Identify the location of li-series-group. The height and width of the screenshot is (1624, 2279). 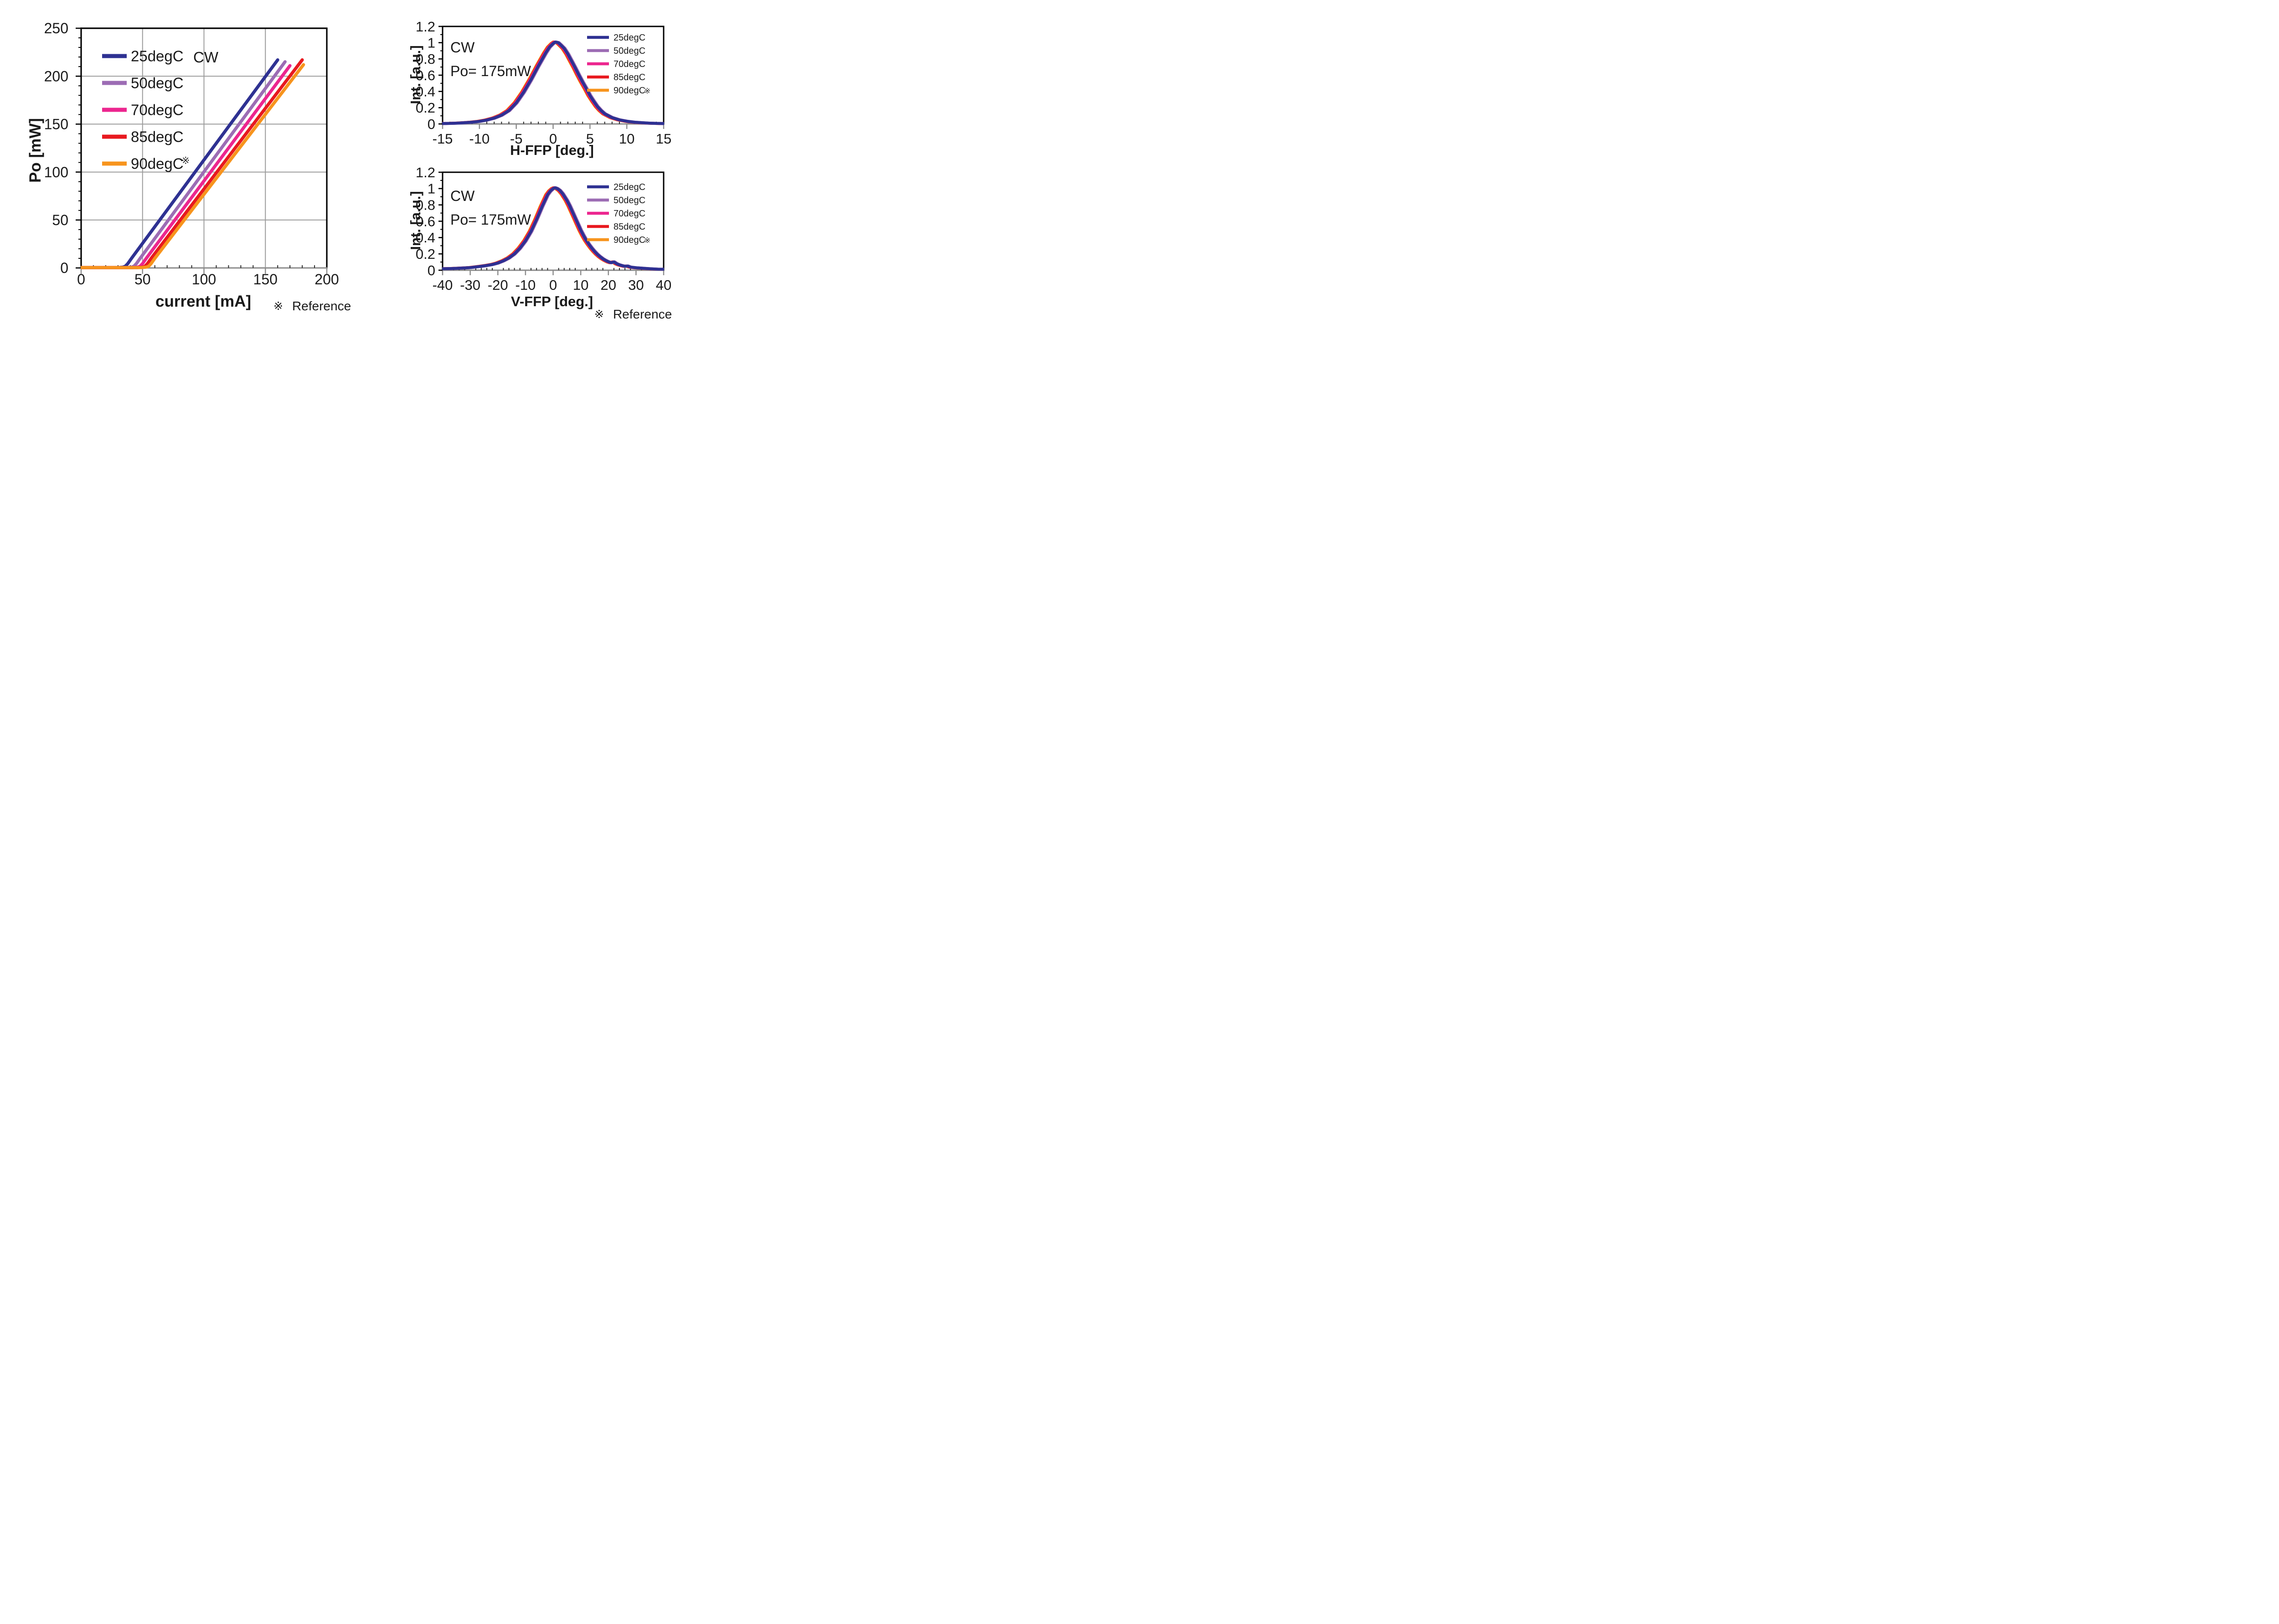
(193, 163).